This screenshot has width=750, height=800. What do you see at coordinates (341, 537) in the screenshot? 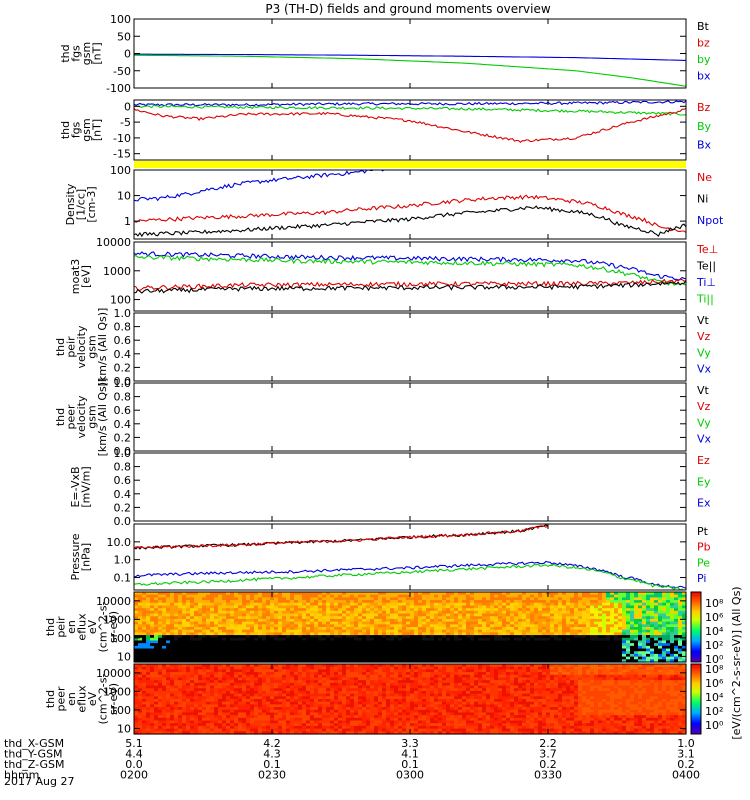
I see `series-line-Pt` at bounding box center [341, 537].